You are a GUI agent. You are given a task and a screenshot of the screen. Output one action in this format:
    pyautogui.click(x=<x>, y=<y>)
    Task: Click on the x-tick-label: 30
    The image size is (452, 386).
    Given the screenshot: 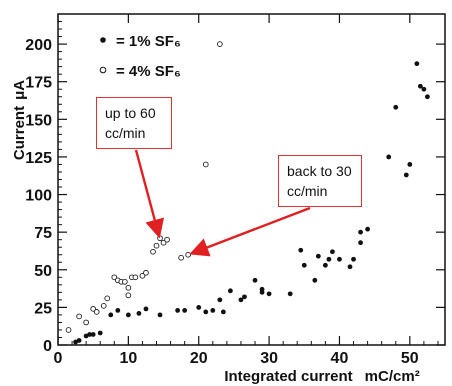 What is the action you would take?
    pyautogui.click(x=269, y=358)
    